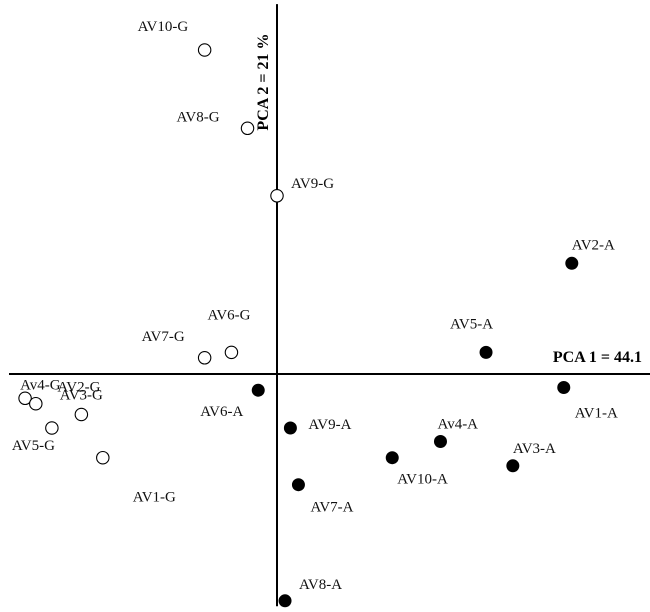 The image size is (650, 612). I want to click on point-label-av9-a: AV9-A, so click(329, 425).